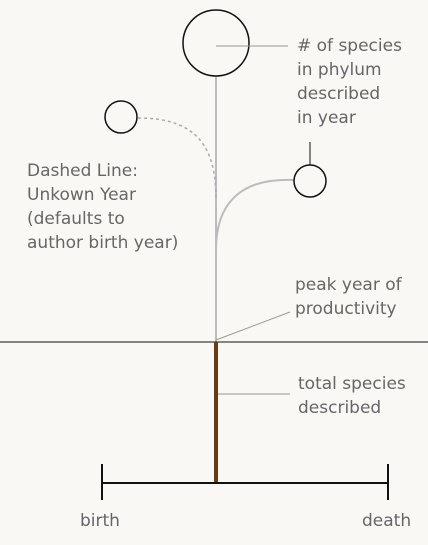  I want to click on small-circle-left, so click(121, 117).